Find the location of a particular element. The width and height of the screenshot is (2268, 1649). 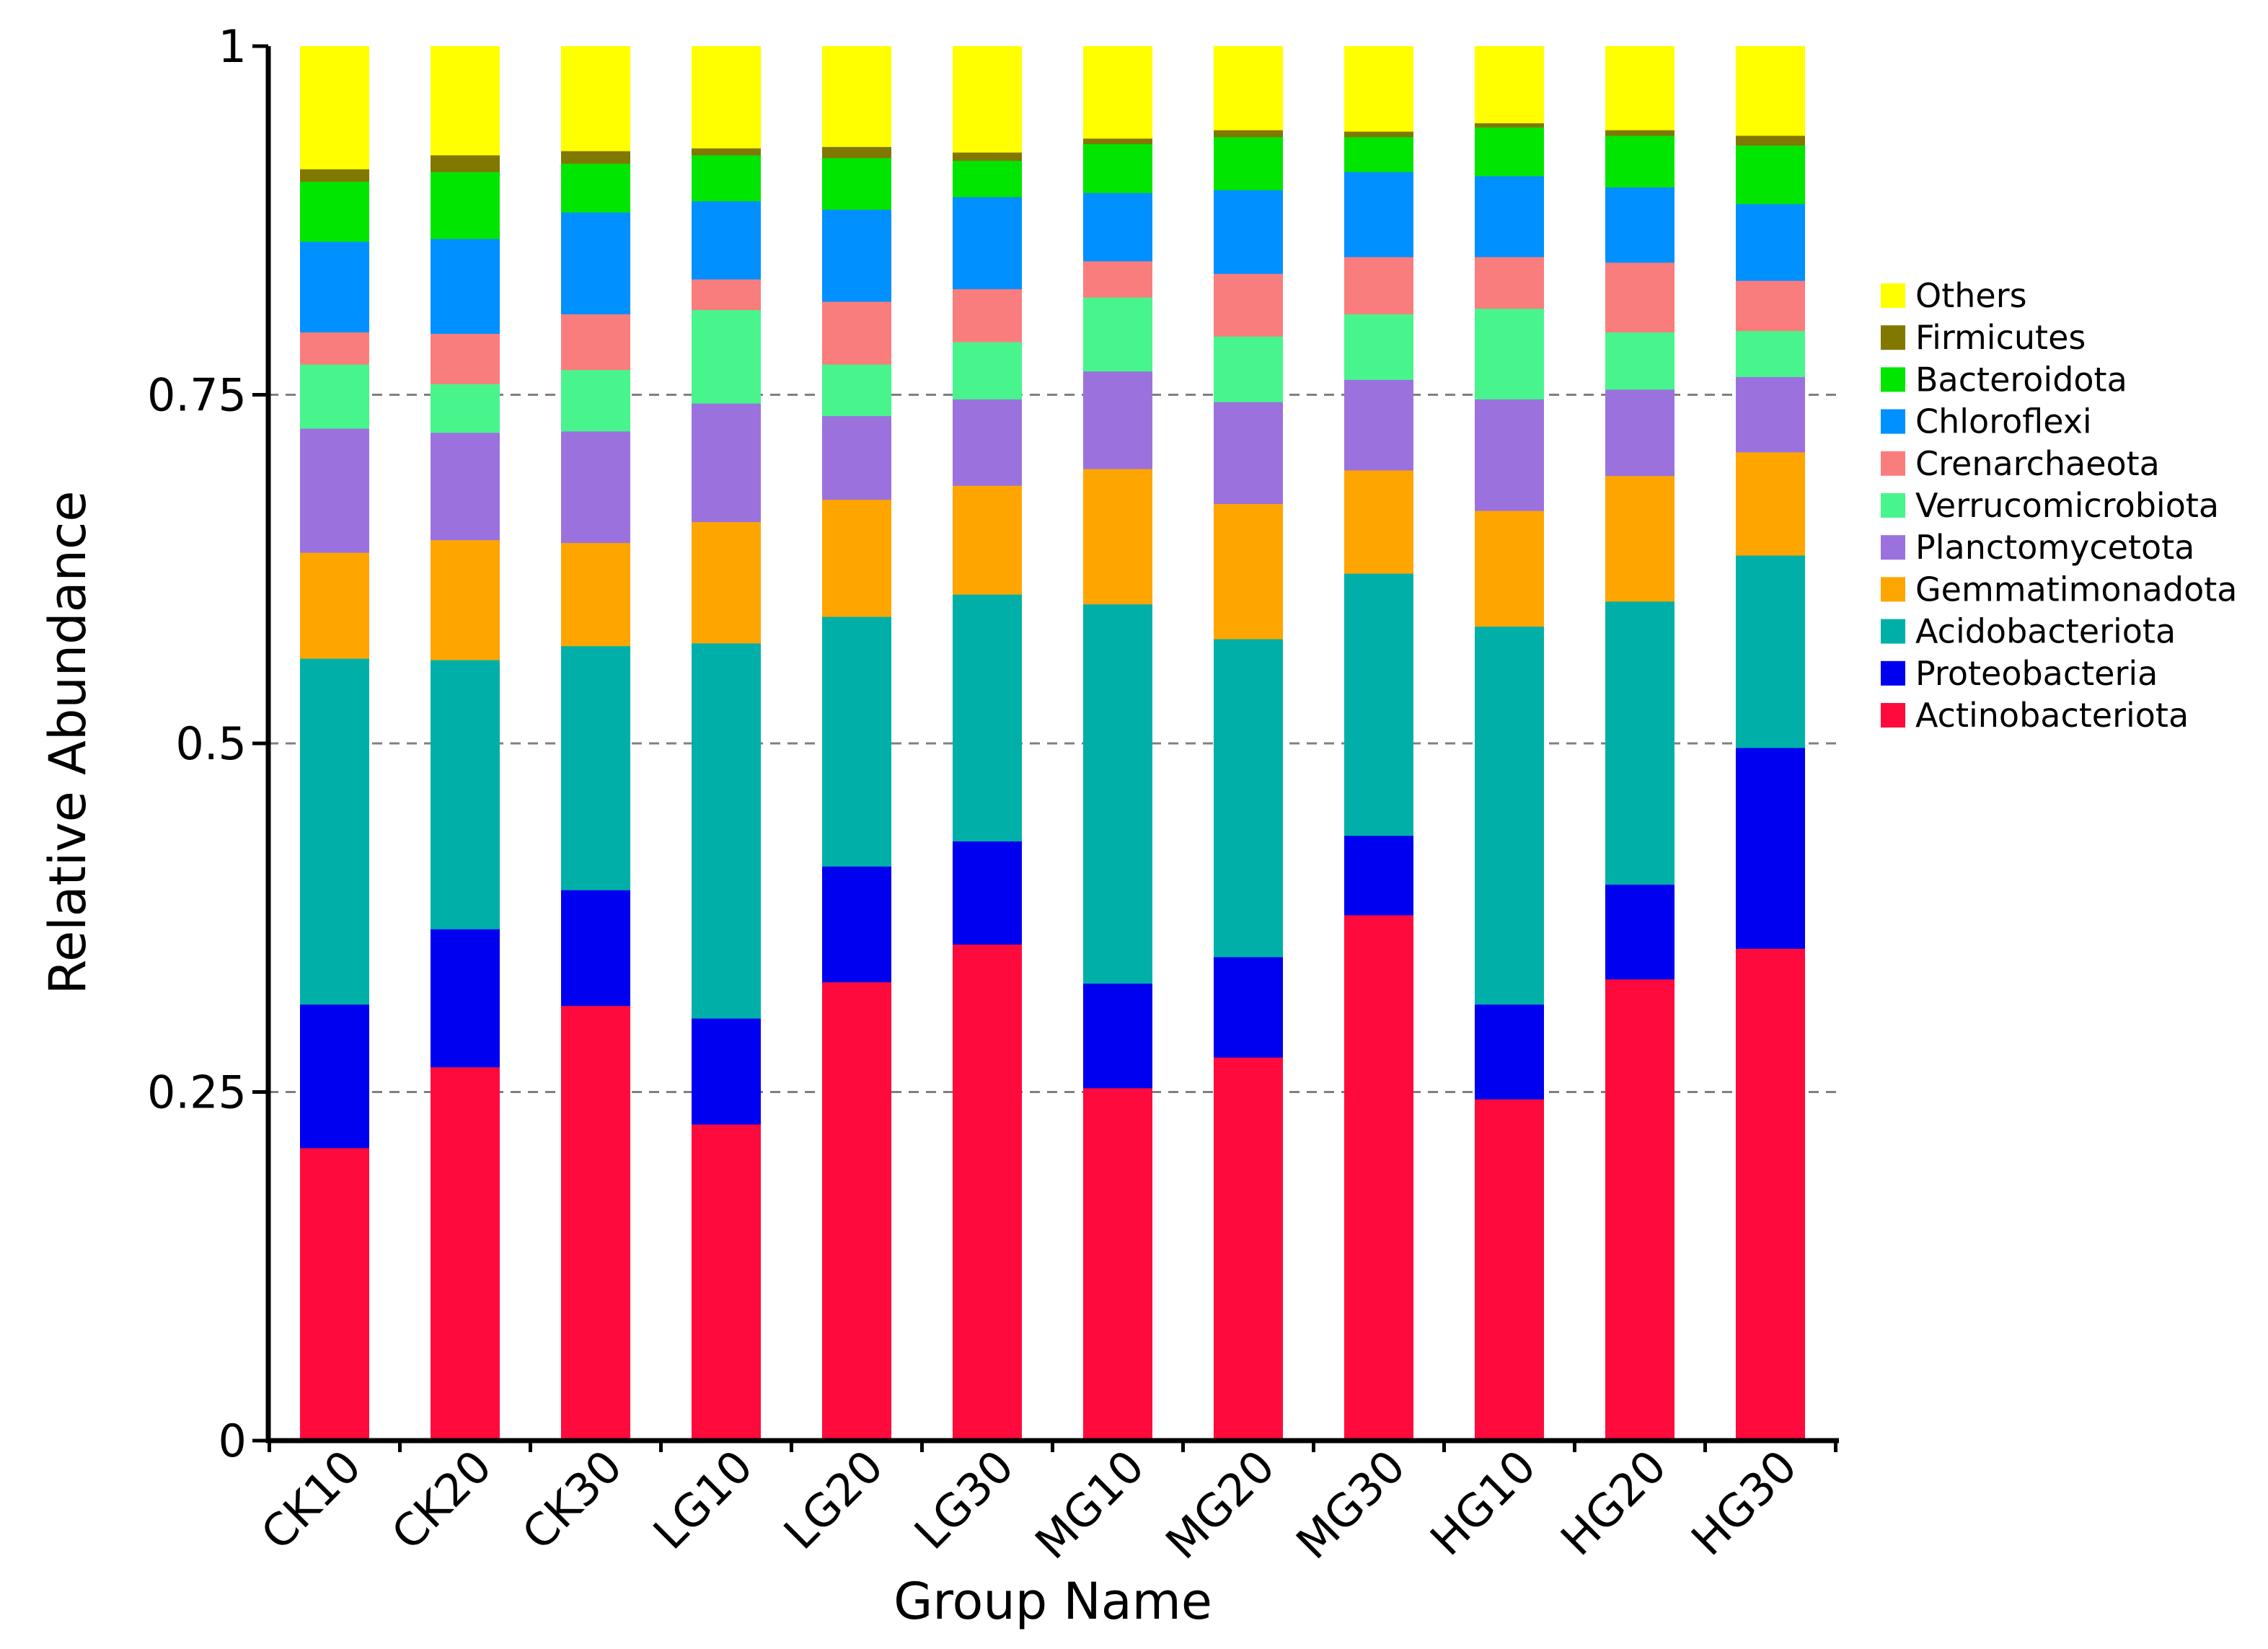

bar-segment-lg30-crenarchaeota is located at coordinates (987, 315).